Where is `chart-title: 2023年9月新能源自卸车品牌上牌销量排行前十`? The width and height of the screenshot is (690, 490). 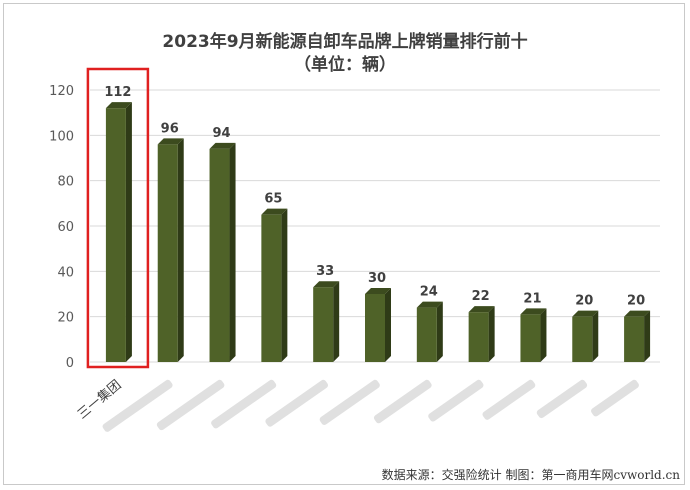 chart-title: 2023年9月新能源自卸车品牌上牌销量排行前十 is located at coordinates (345, 42).